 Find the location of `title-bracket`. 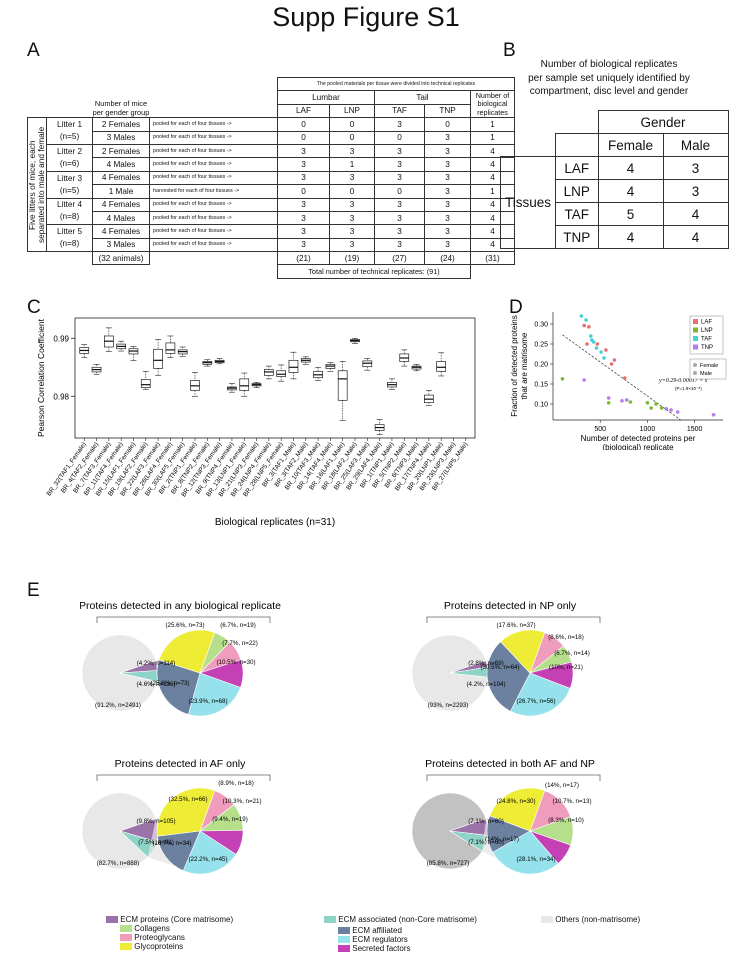

title-bracket is located at coordinates (183, 777).